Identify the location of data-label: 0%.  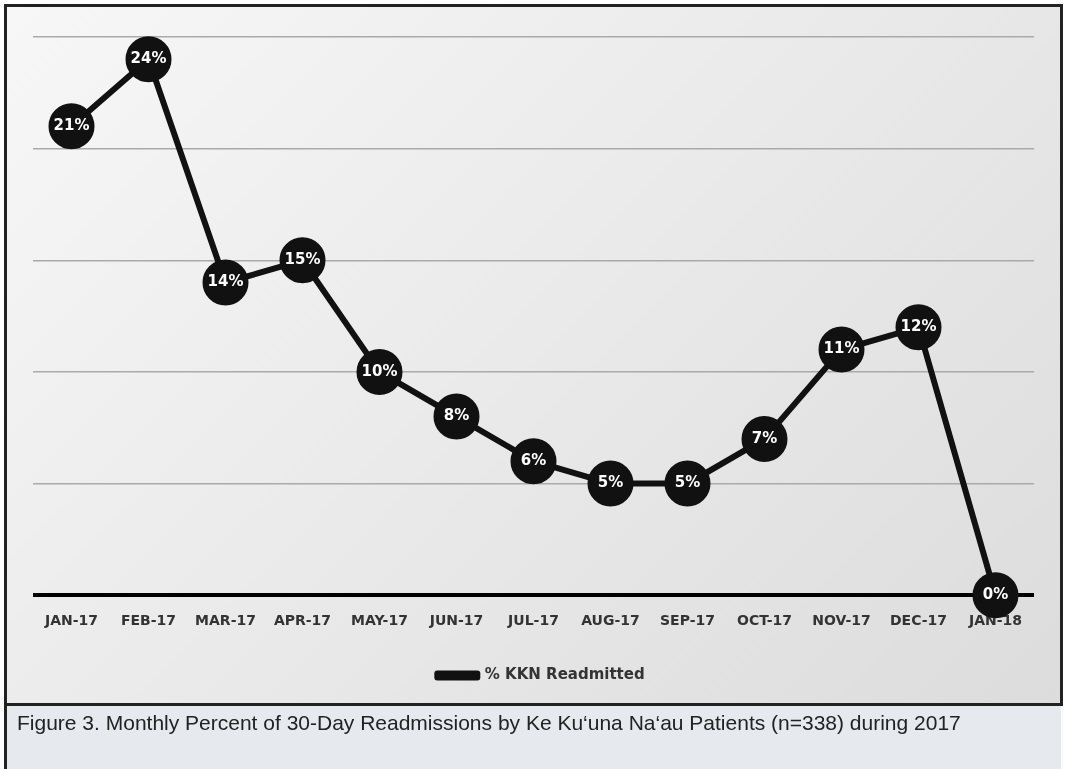
(995, 594).